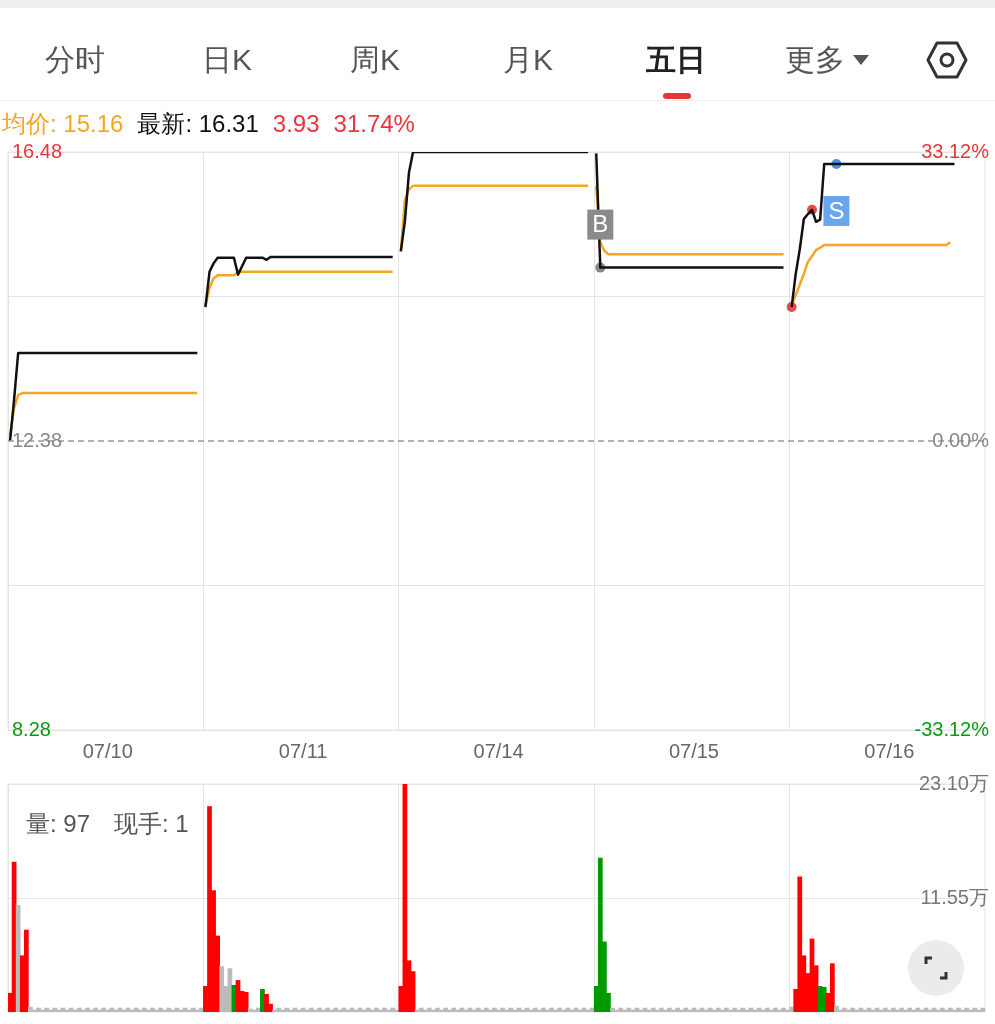 The image size is (995, 1024). Describe the element at coordinates (227, 60) in the screenshot. I see `text: 日K` at that location.